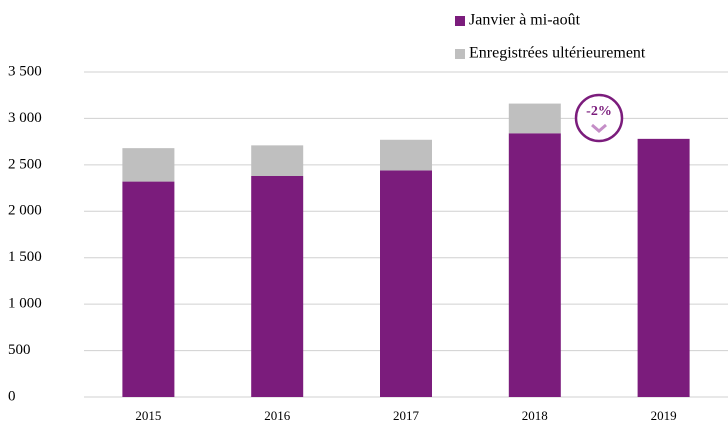 The image size is (728, 426). Describe the element at coordinates (12, 396) in the screenshot. I see `y-tick-label: 0` at that location.